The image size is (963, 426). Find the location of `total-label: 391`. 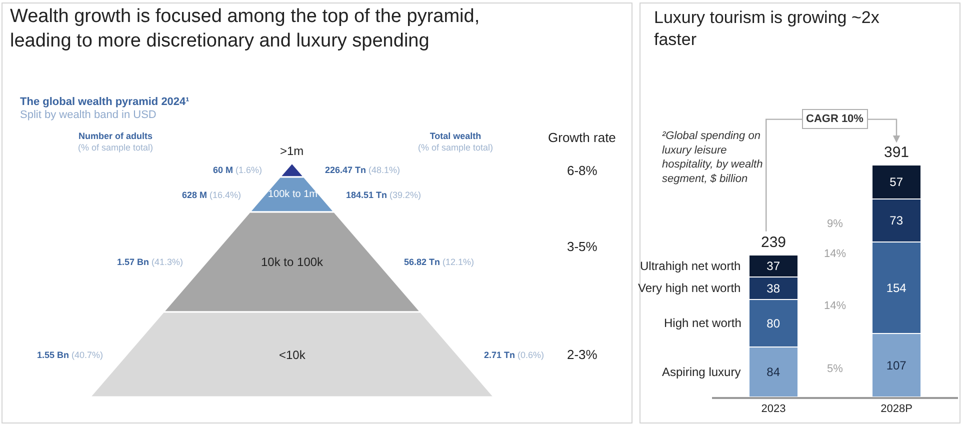

total-label: 391 is located at coordinates (897, 152).